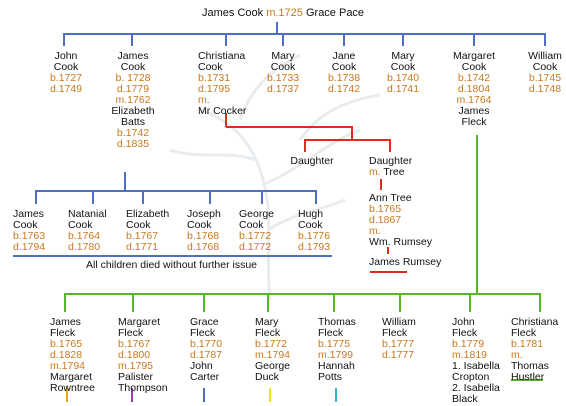  I want to click on gen1-person: William Cook b.1745 d.1748, so click(545, 73).